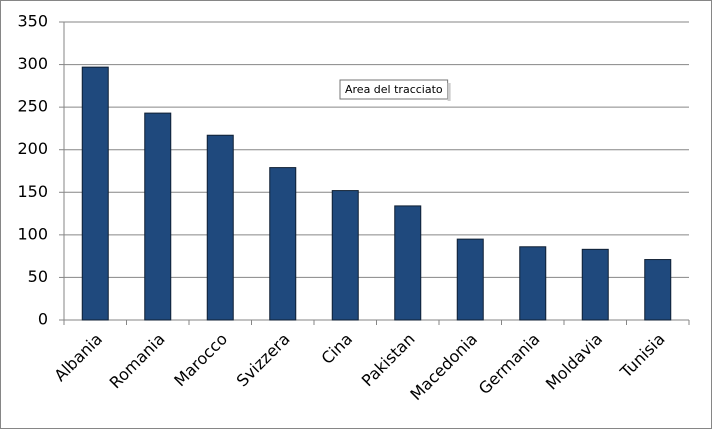  Describe the element at coordinates (38, 276) in the screenshot. I see `y-tick-label: 50` at that location.